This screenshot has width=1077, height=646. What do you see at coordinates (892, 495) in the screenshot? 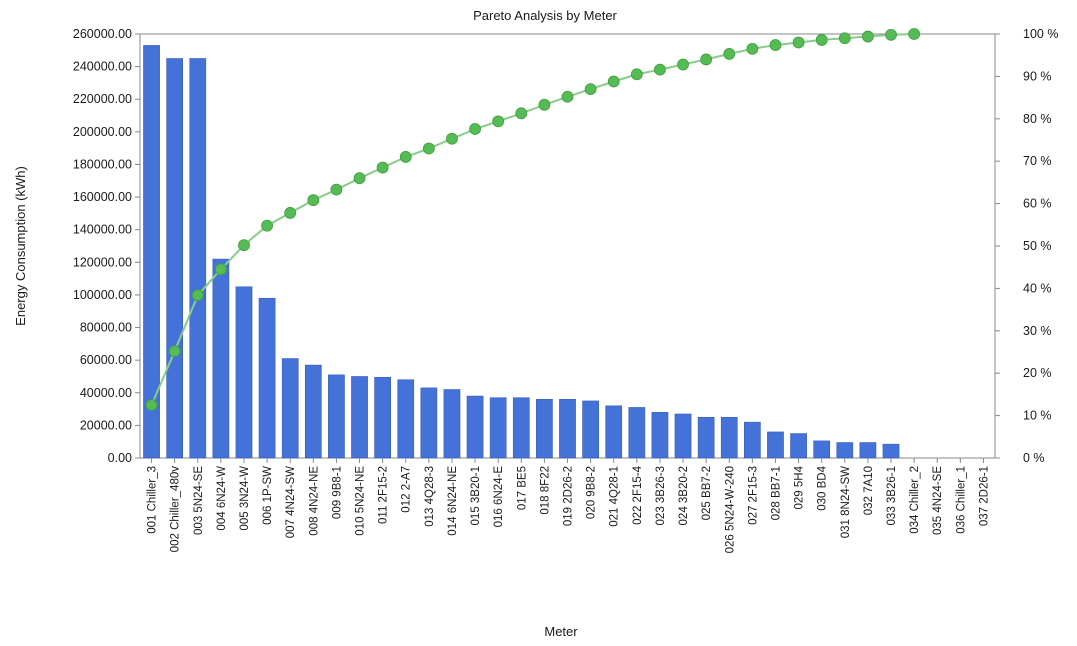
I see `x-category-label: 033 3B26-1` at bounding box center [892, 495].